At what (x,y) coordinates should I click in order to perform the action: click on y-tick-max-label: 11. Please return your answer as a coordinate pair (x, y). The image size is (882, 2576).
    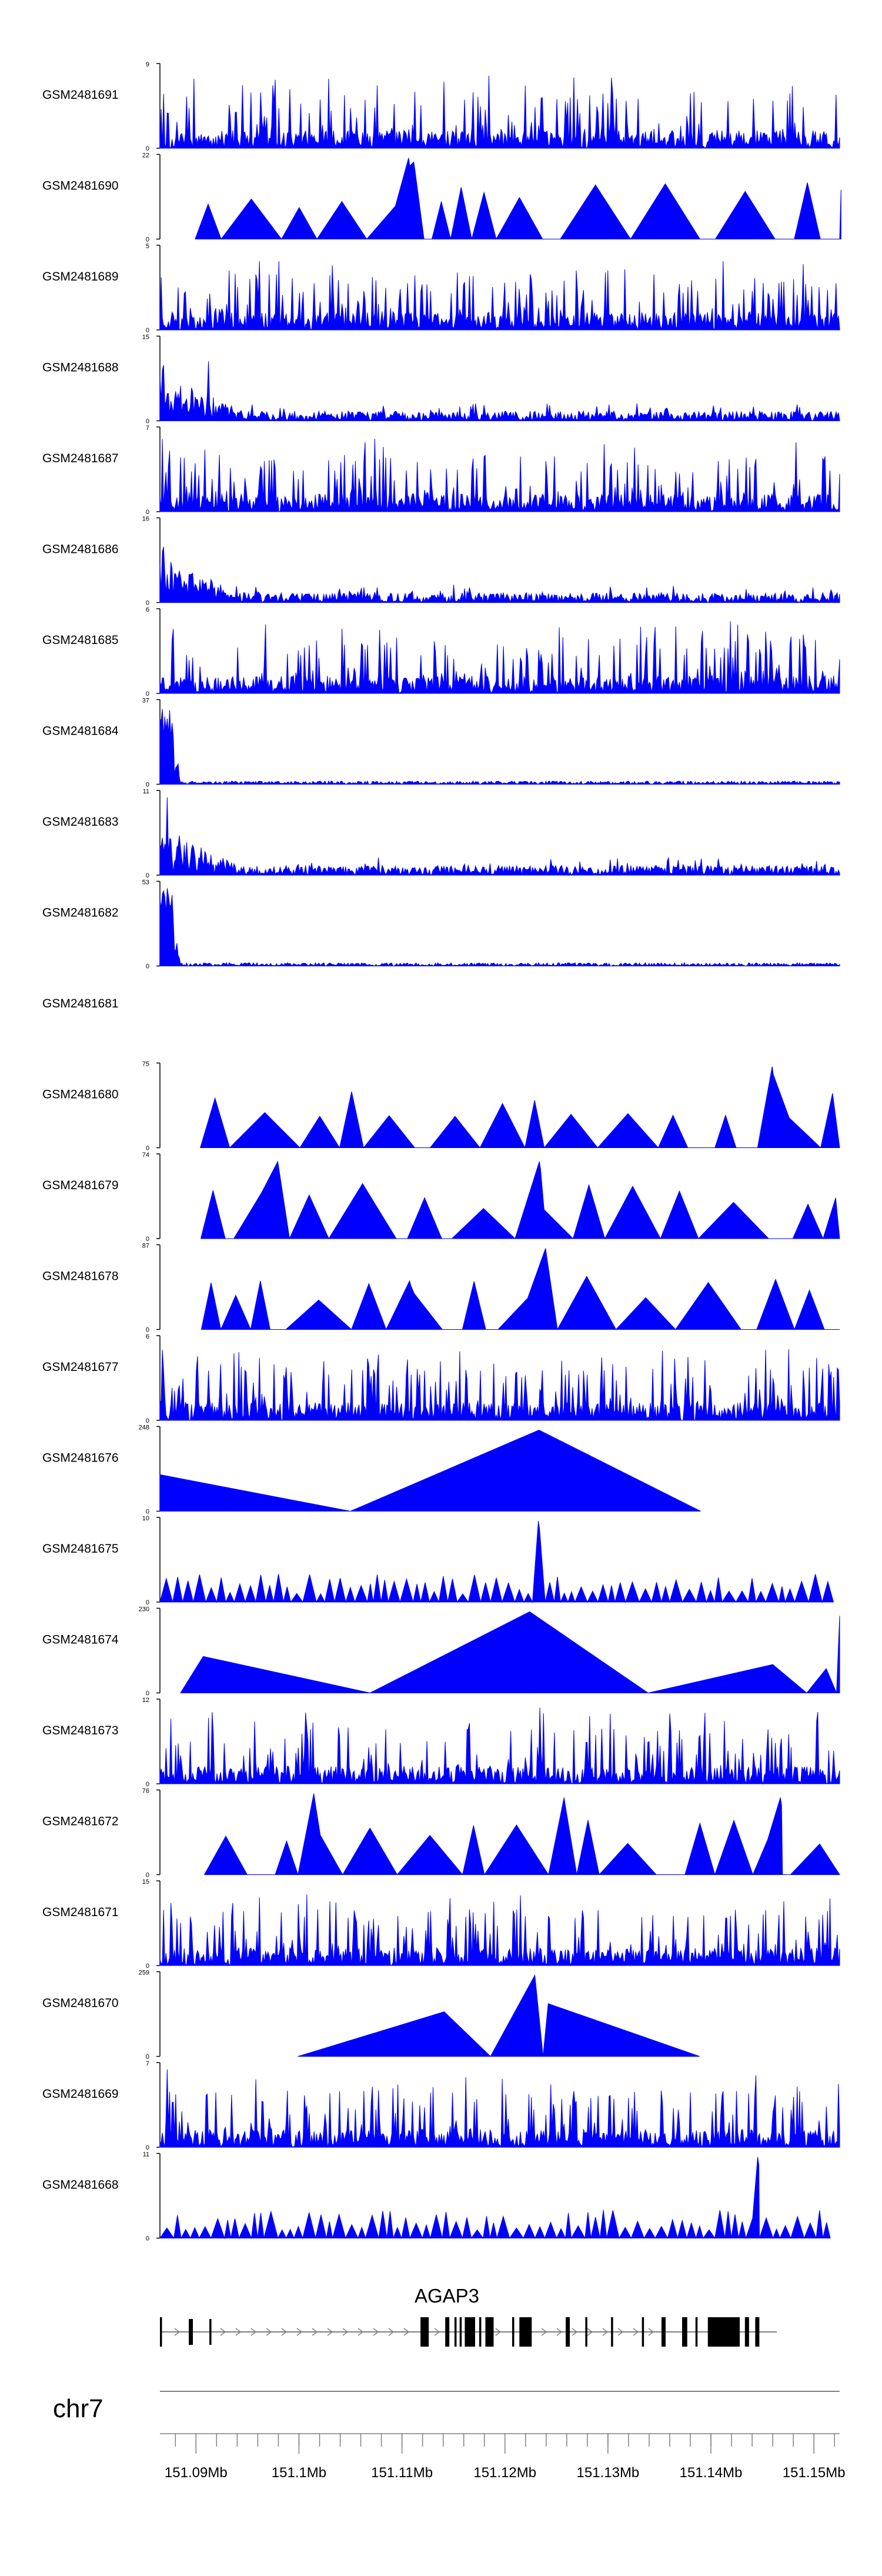
    Looking at the image, I should click on (146, 791).